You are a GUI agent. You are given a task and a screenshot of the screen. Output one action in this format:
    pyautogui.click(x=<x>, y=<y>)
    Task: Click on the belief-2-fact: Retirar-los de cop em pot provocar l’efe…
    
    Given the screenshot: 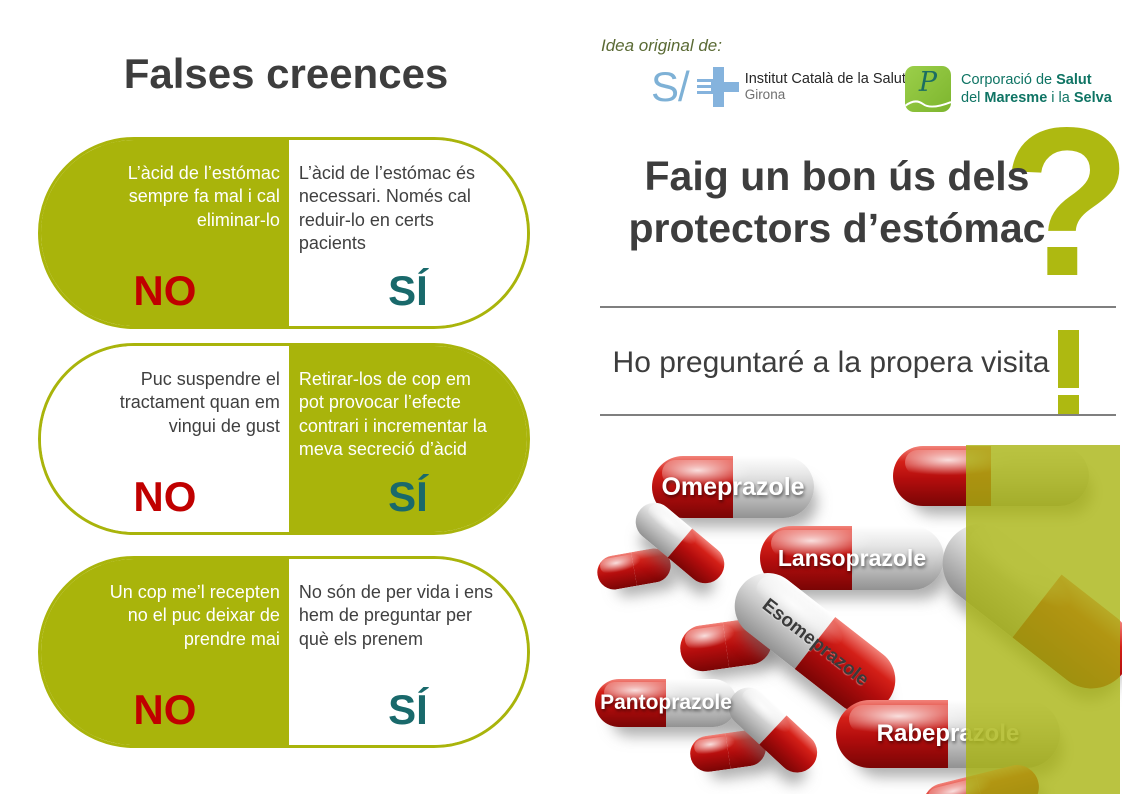 What is the action you would take?
    pyautogui.click(x=407, y=439)
    